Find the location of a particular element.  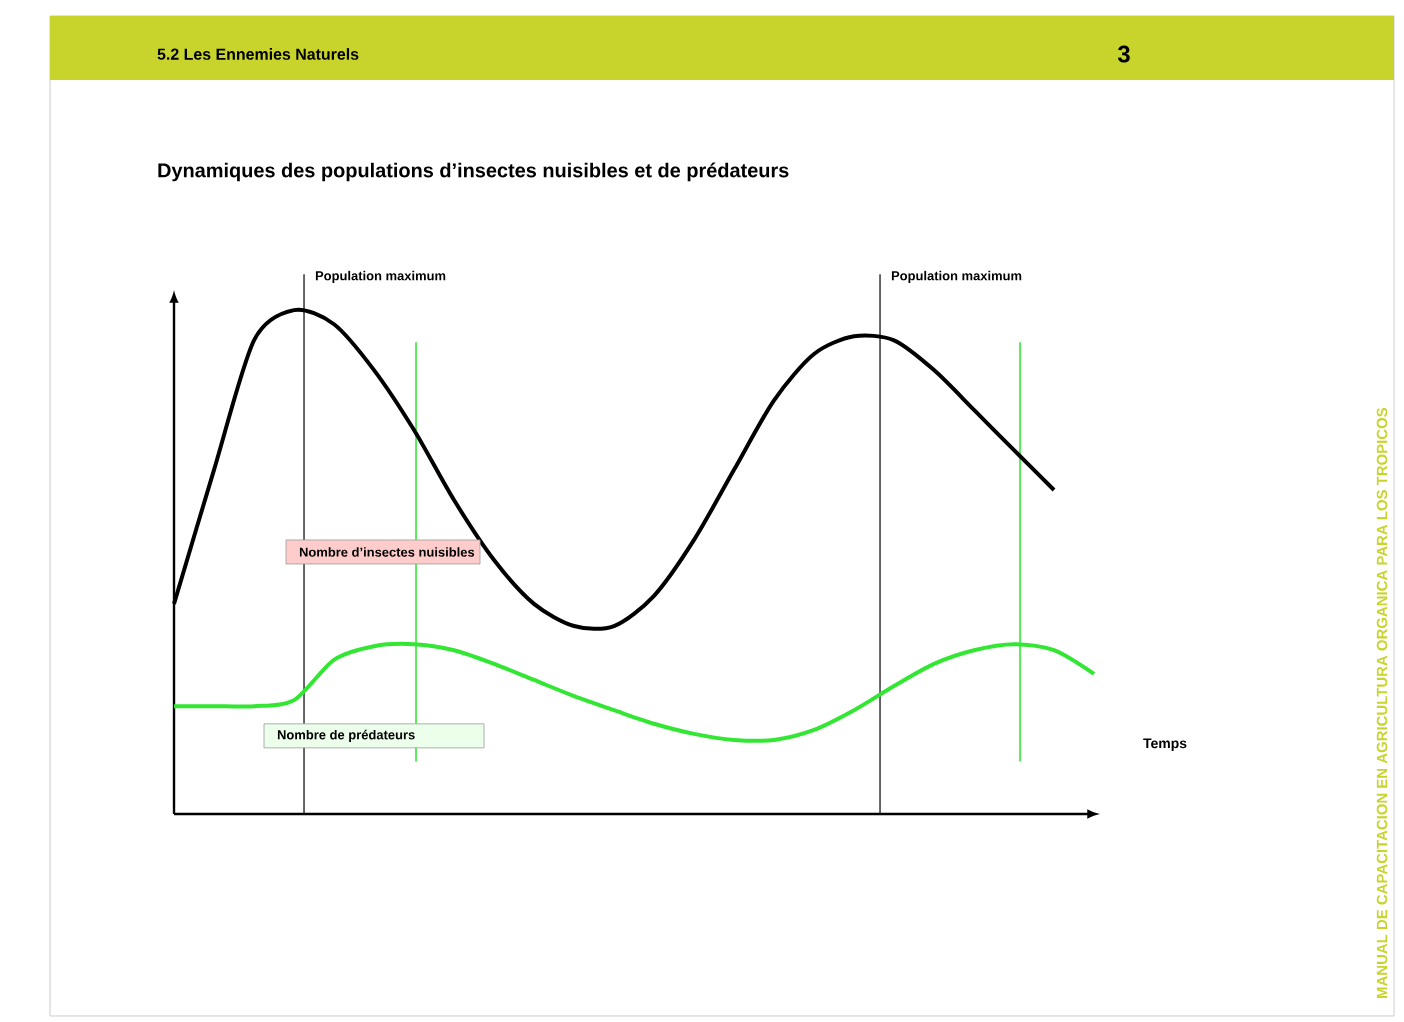

text: 3 is located at coordinates (1123, 54).